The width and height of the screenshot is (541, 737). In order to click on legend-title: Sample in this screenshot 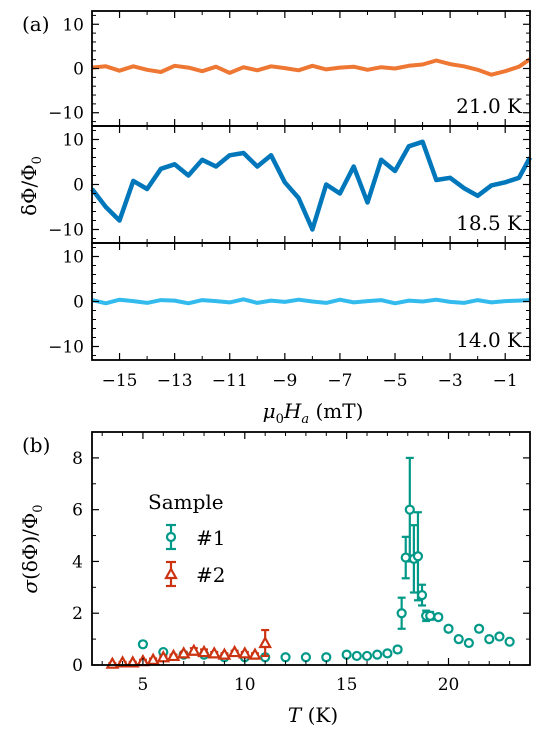, I will do `click(186, 502)`.